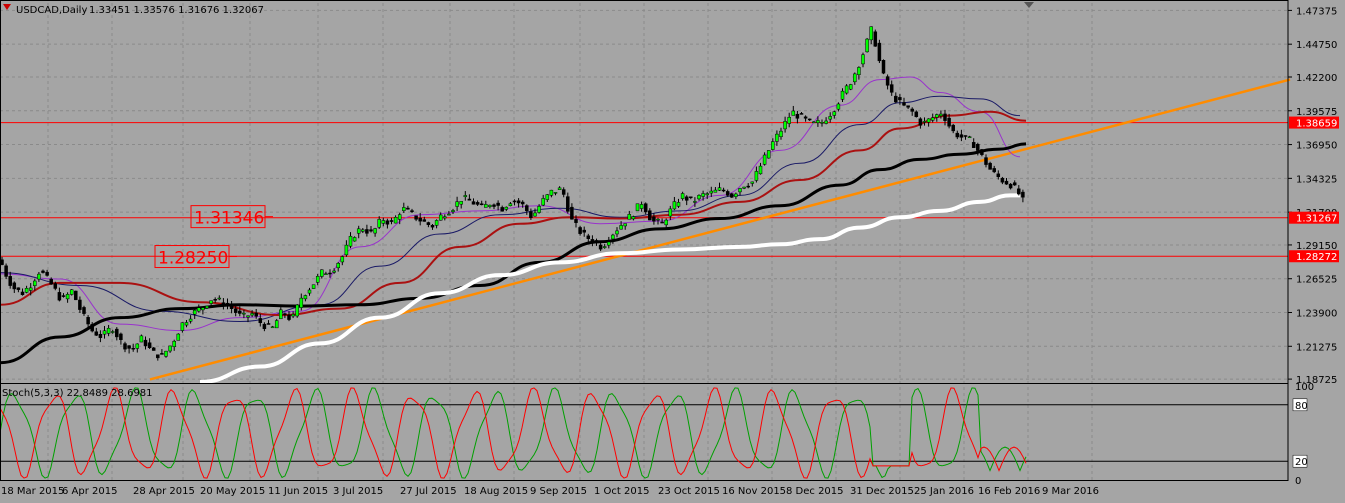 The height and width of the screenshot is (503, 1345). Describe the element at coordinates (1029, 5) in the screenshot. I see `scroll-to-end-arrow` at that location.